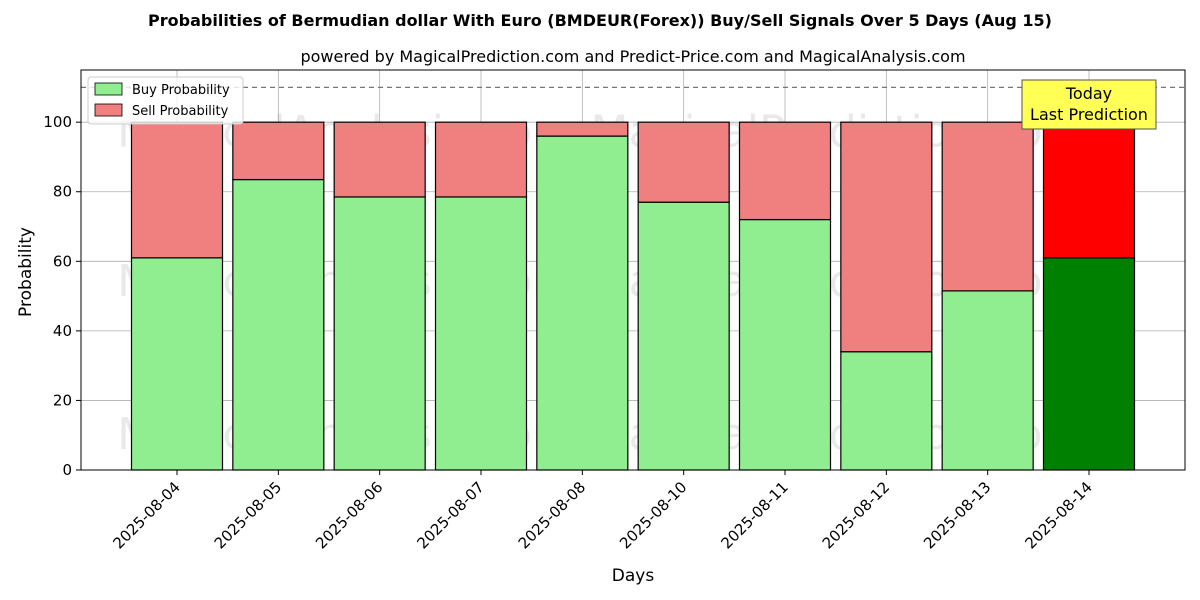 This screenshot has width=1200, height=600. Describe the element at coordinates (146, 515) in the screenshot. I see `x-tick-label: 2025-08-04` at that location.